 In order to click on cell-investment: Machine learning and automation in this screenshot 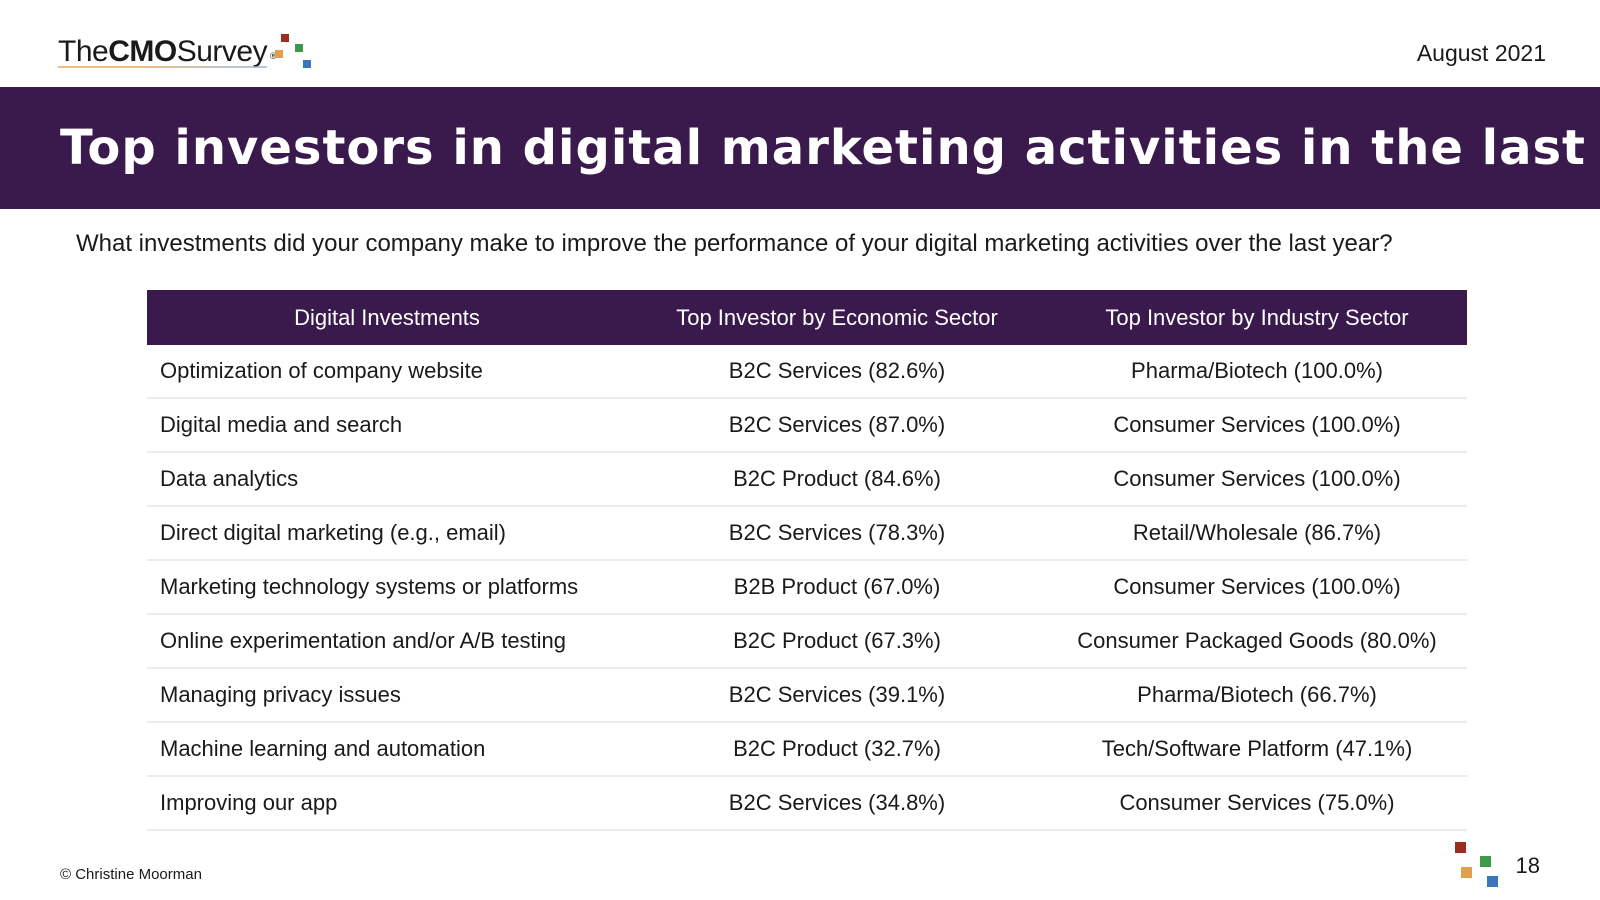, I will do `click(323, 748)`.